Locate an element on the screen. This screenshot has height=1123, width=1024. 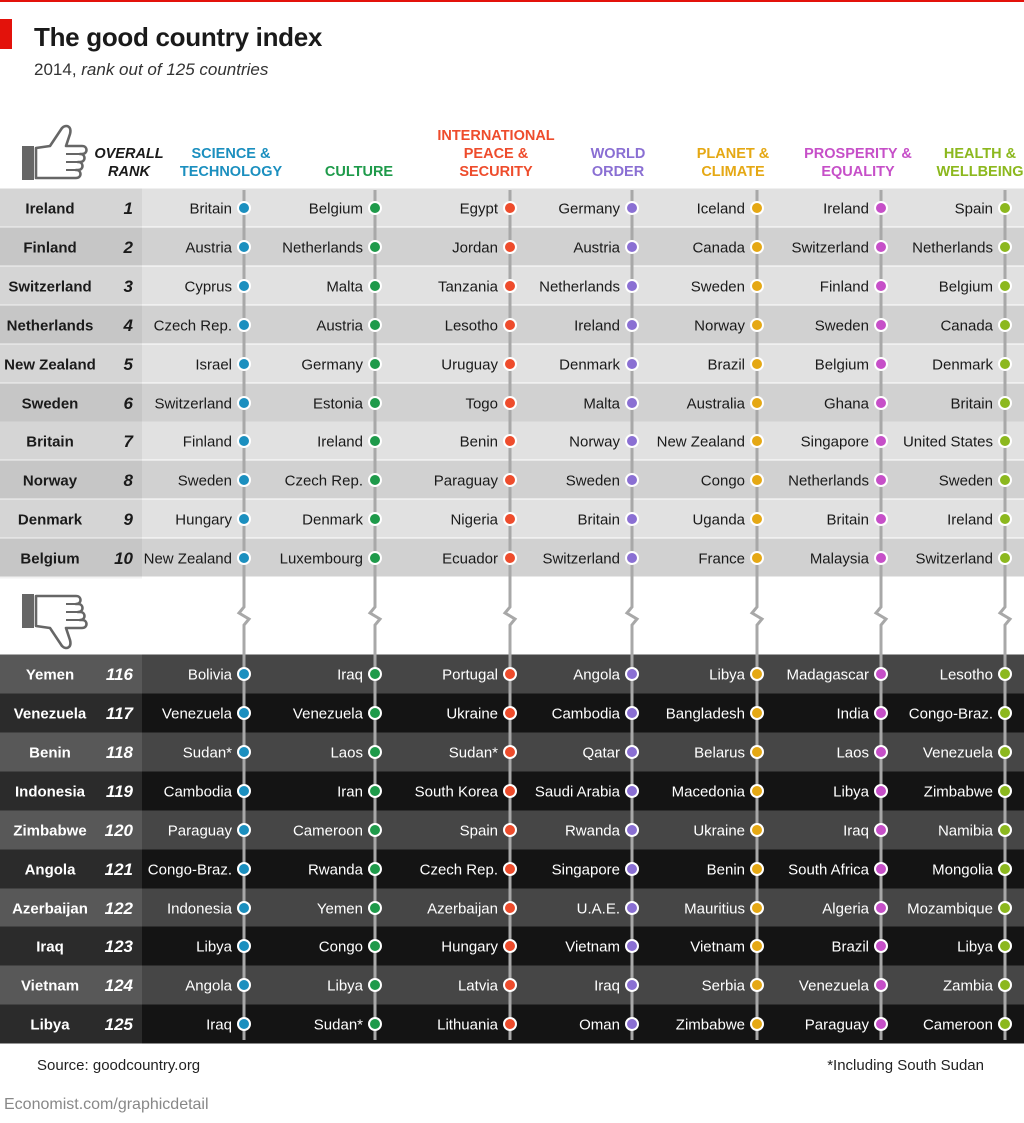
category-country-label: Yemen is located at coordinates (340, 909).